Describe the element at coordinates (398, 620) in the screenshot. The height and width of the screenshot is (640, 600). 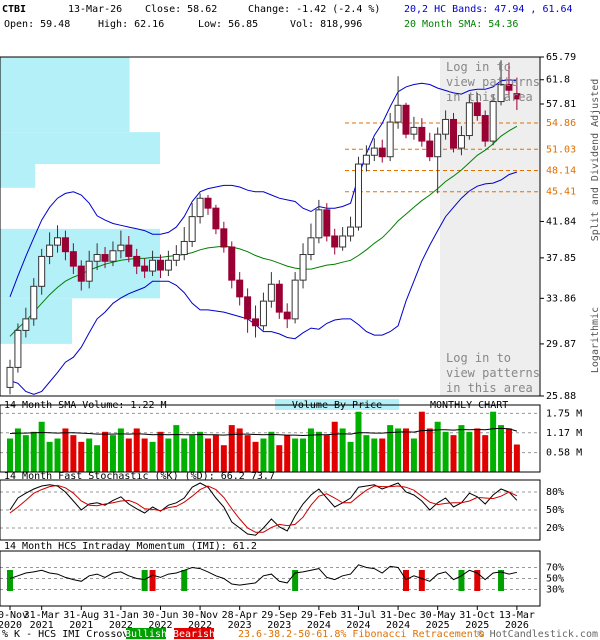
I see `x-tick-label: 31-Dec 2024` at that location.